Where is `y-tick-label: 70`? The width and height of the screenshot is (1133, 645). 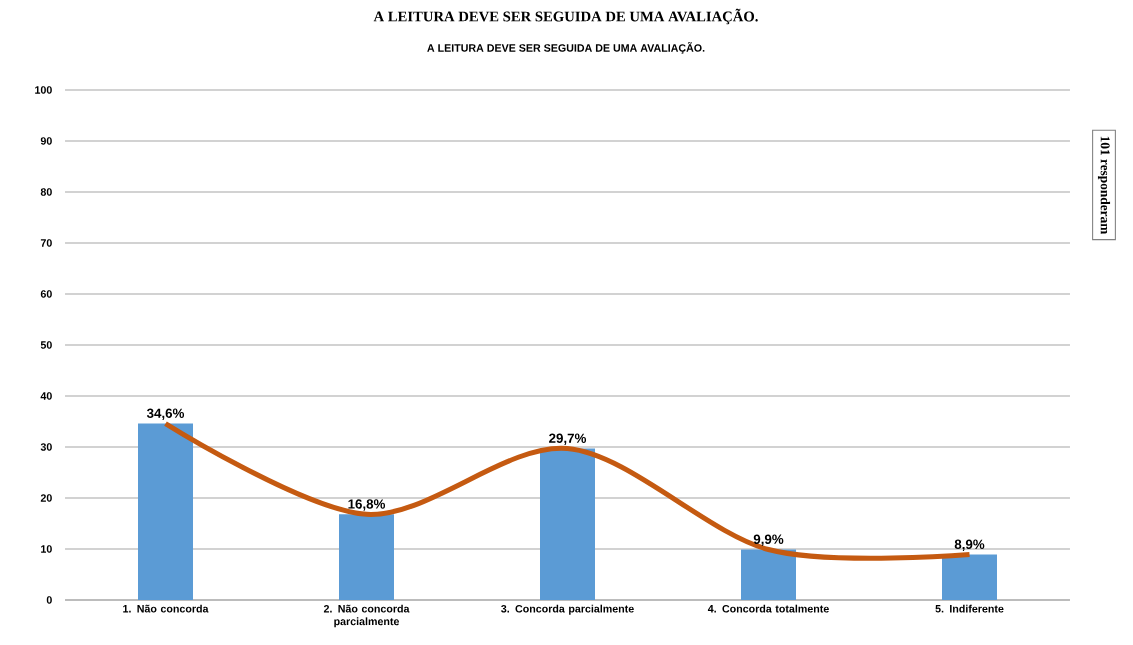
y-tick-label: 70 is located at coordinates (46, 243).